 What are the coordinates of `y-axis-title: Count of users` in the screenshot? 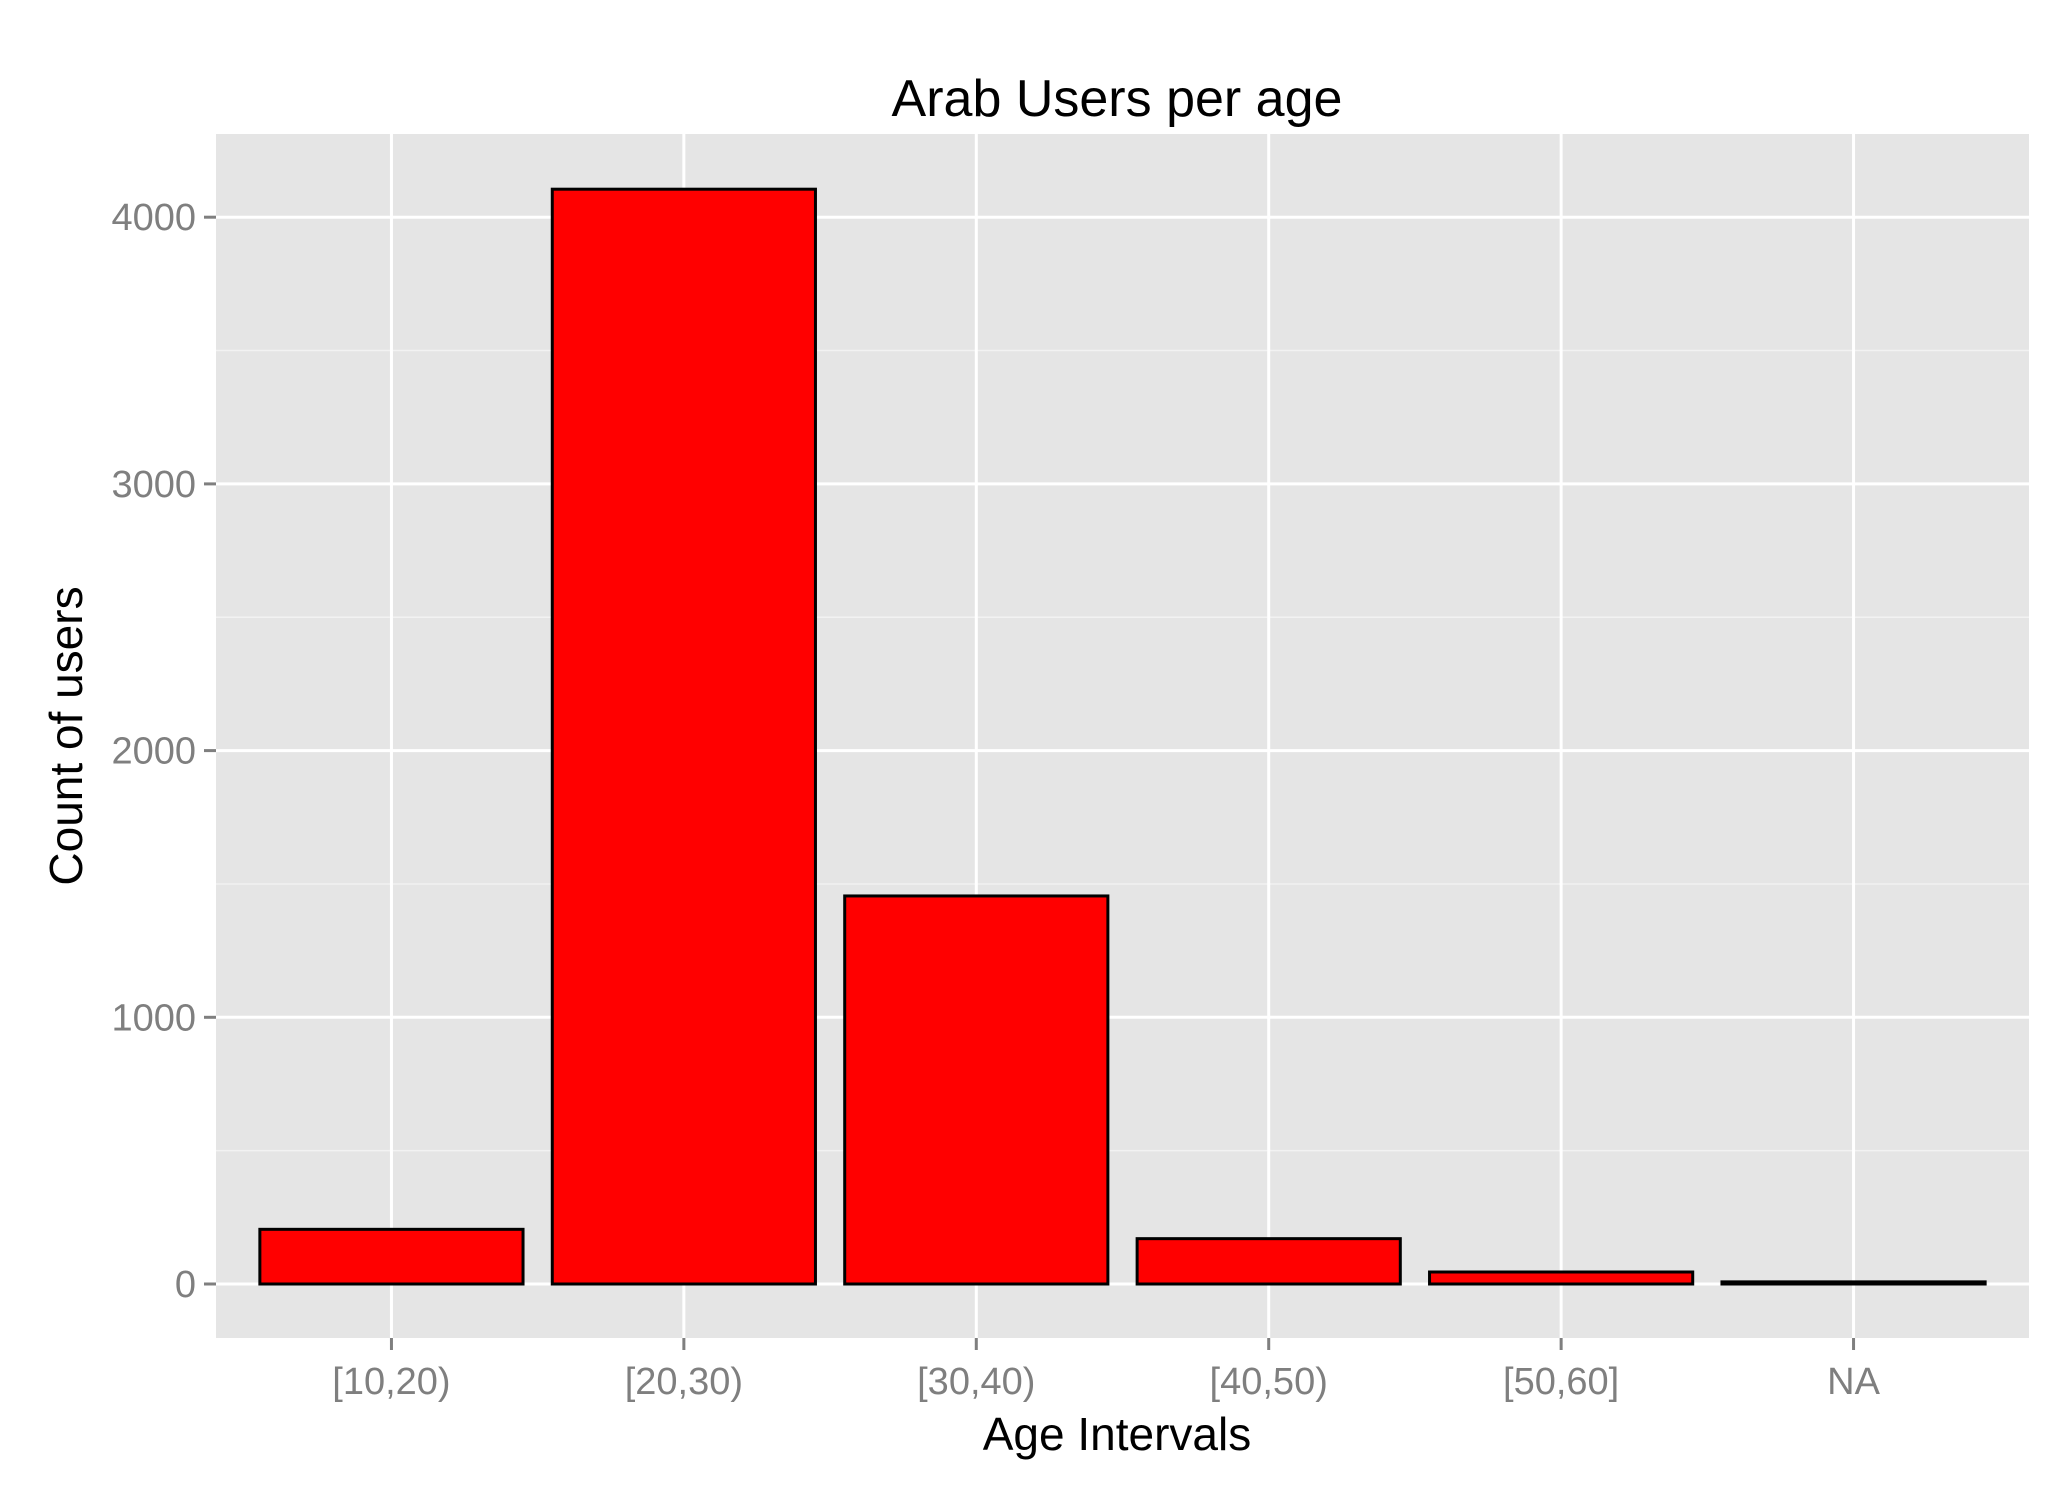 It's located at (66, 735).